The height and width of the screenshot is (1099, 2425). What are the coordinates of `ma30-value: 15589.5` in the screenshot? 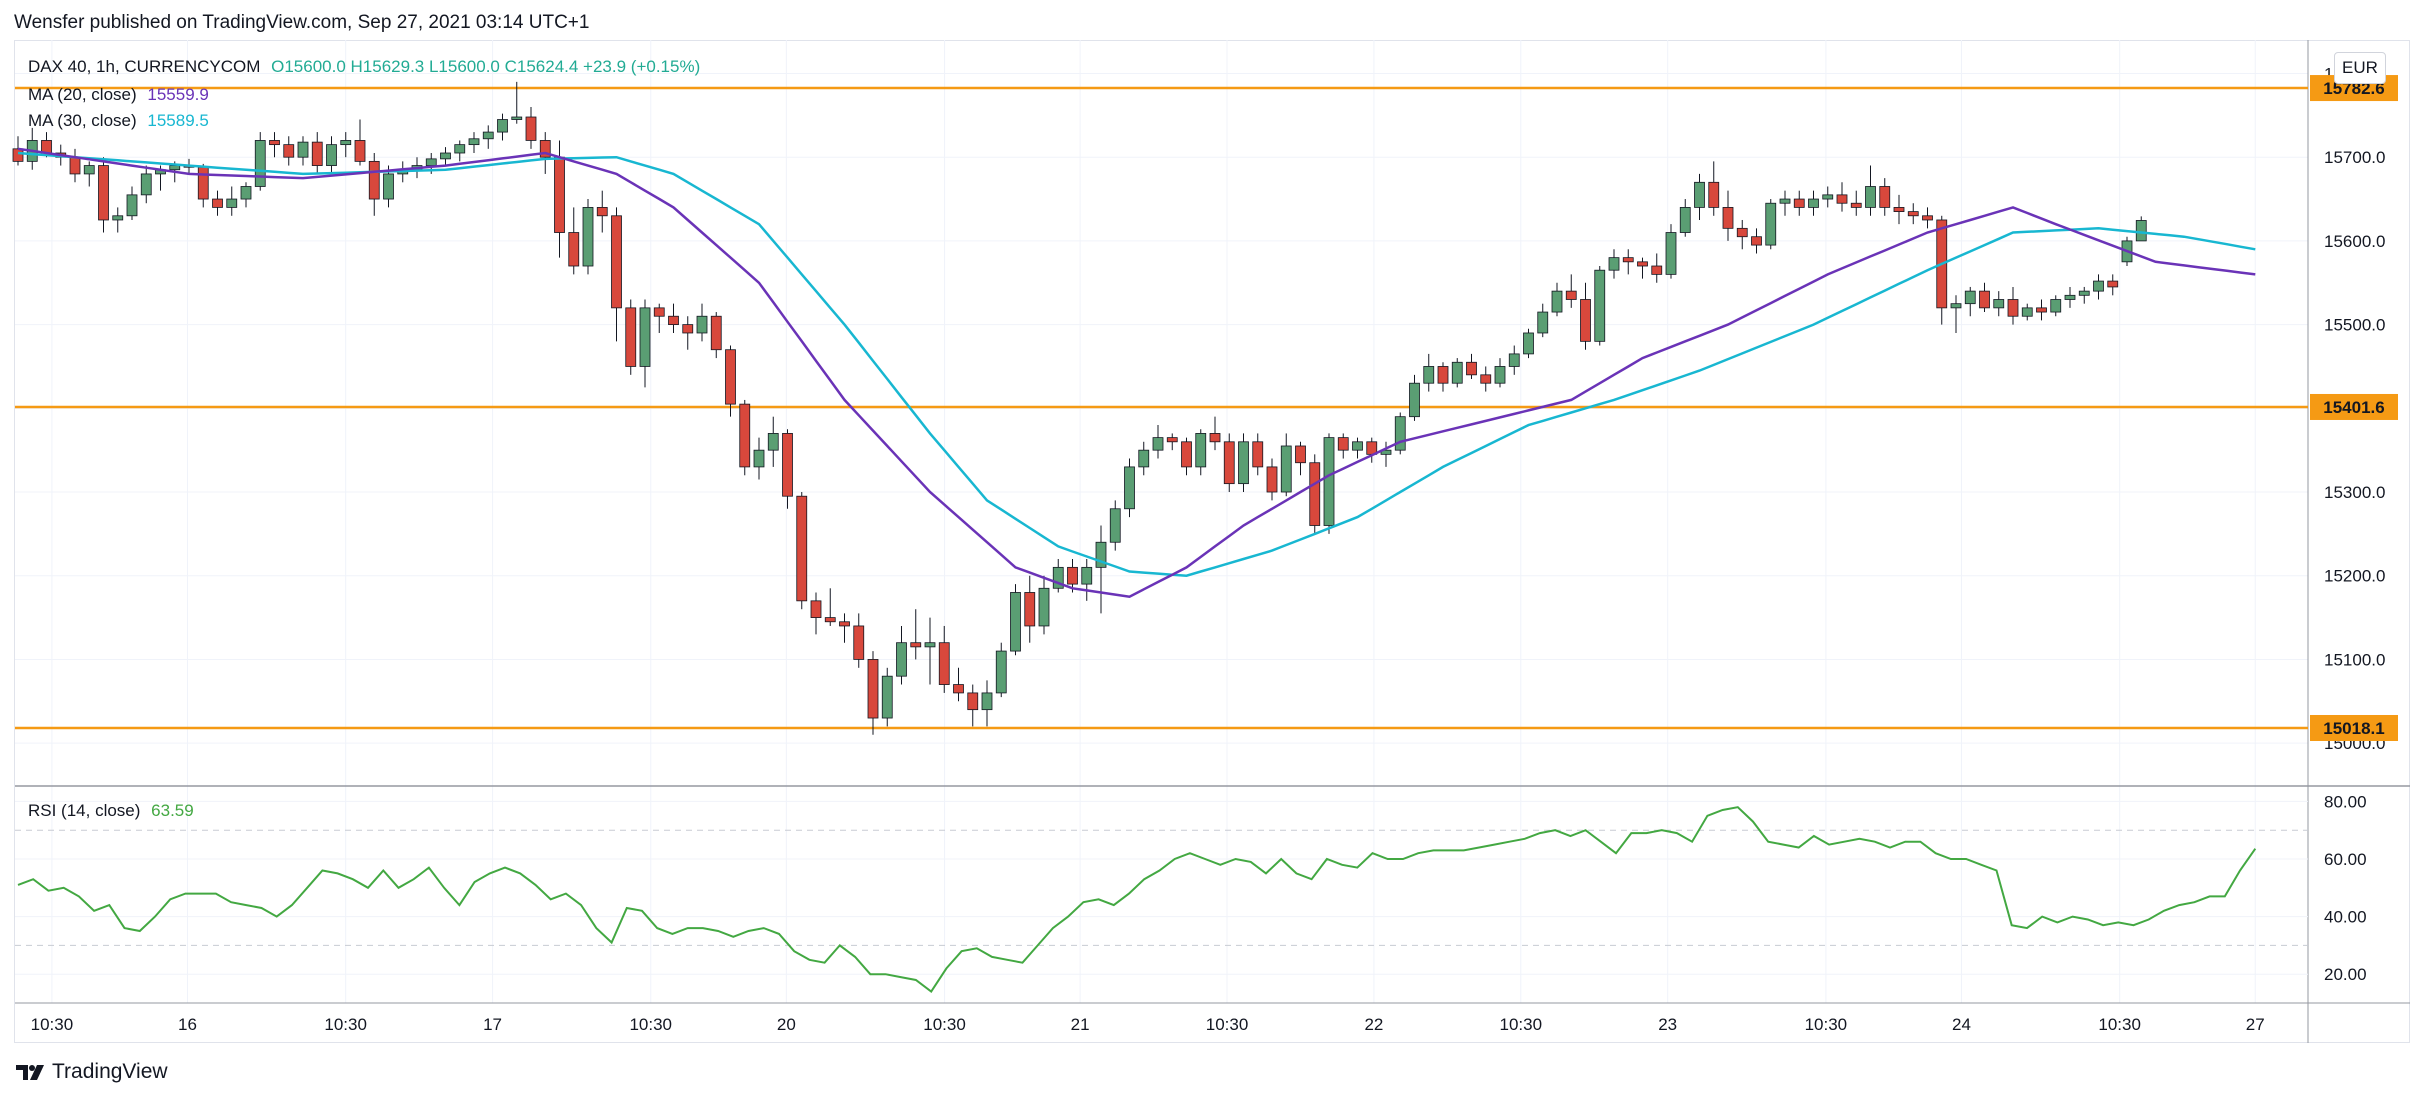 It's located at (178, 120).